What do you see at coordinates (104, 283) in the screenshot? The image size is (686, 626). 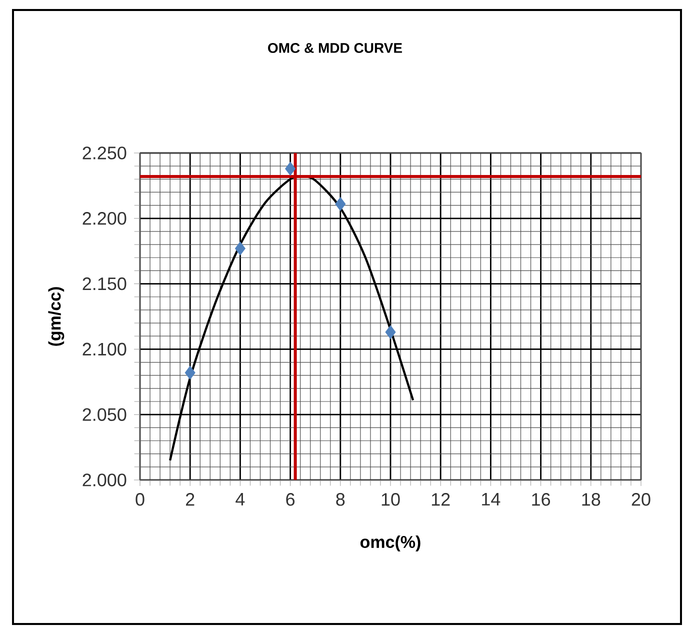 I see `y-tick-label: 2.150` at bounding box center [104, 283].